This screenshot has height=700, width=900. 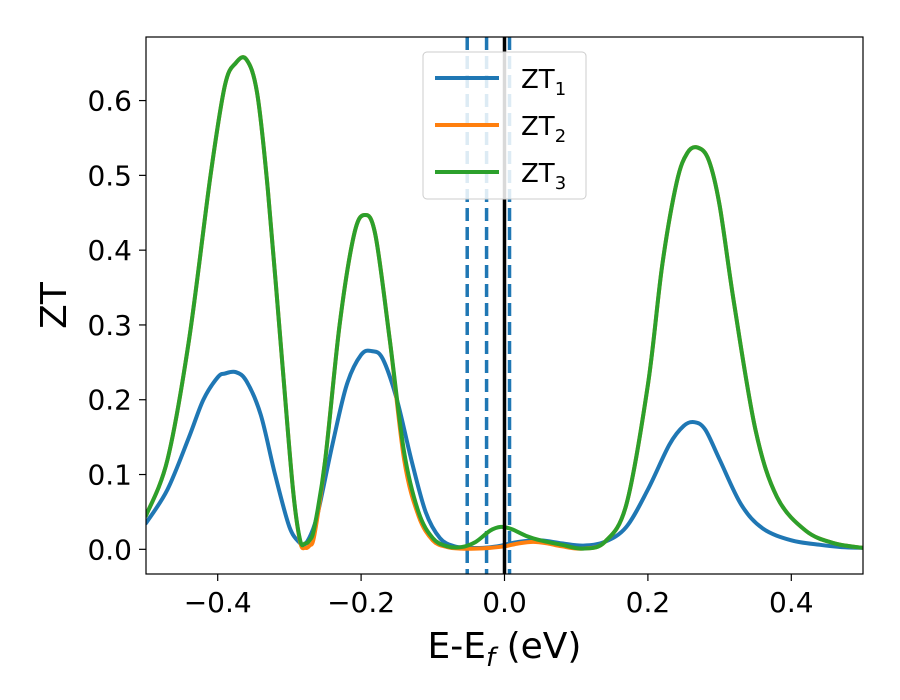 What do you see at coordinates (543, 129) in the screenshot?
I see `legend-label-zt2: ZT2` at bounding box center [543, 129].